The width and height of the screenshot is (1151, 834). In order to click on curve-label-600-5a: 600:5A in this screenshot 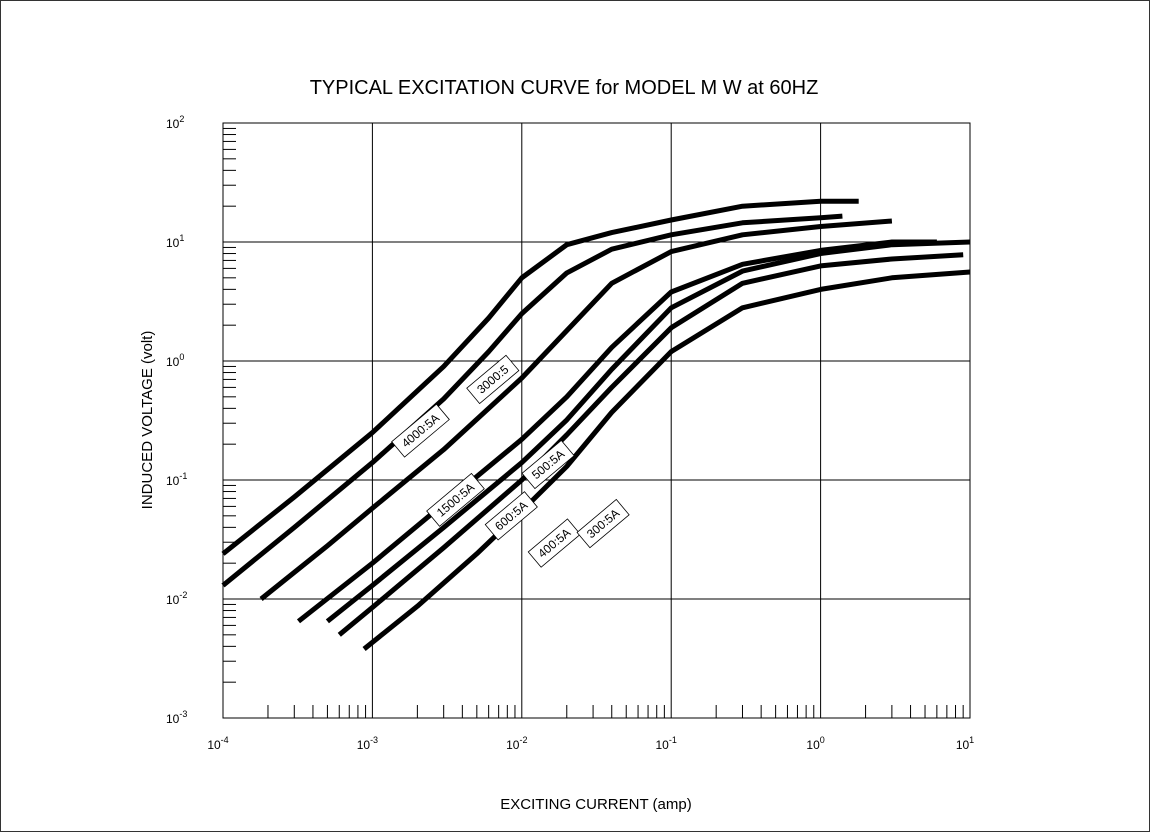, I will do `click(511, 516)`.